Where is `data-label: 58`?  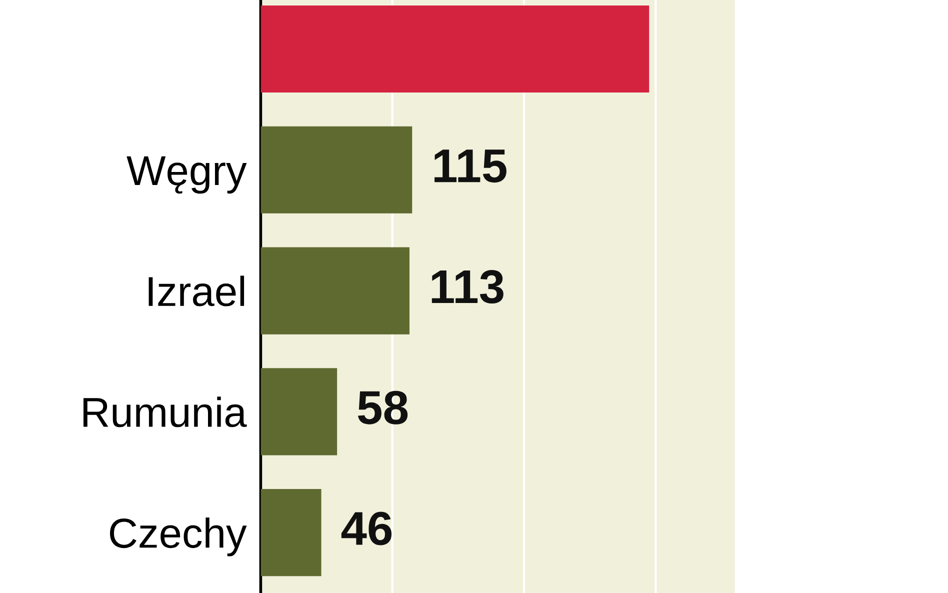
data-label: 58 is located at coordinates (383, 407).